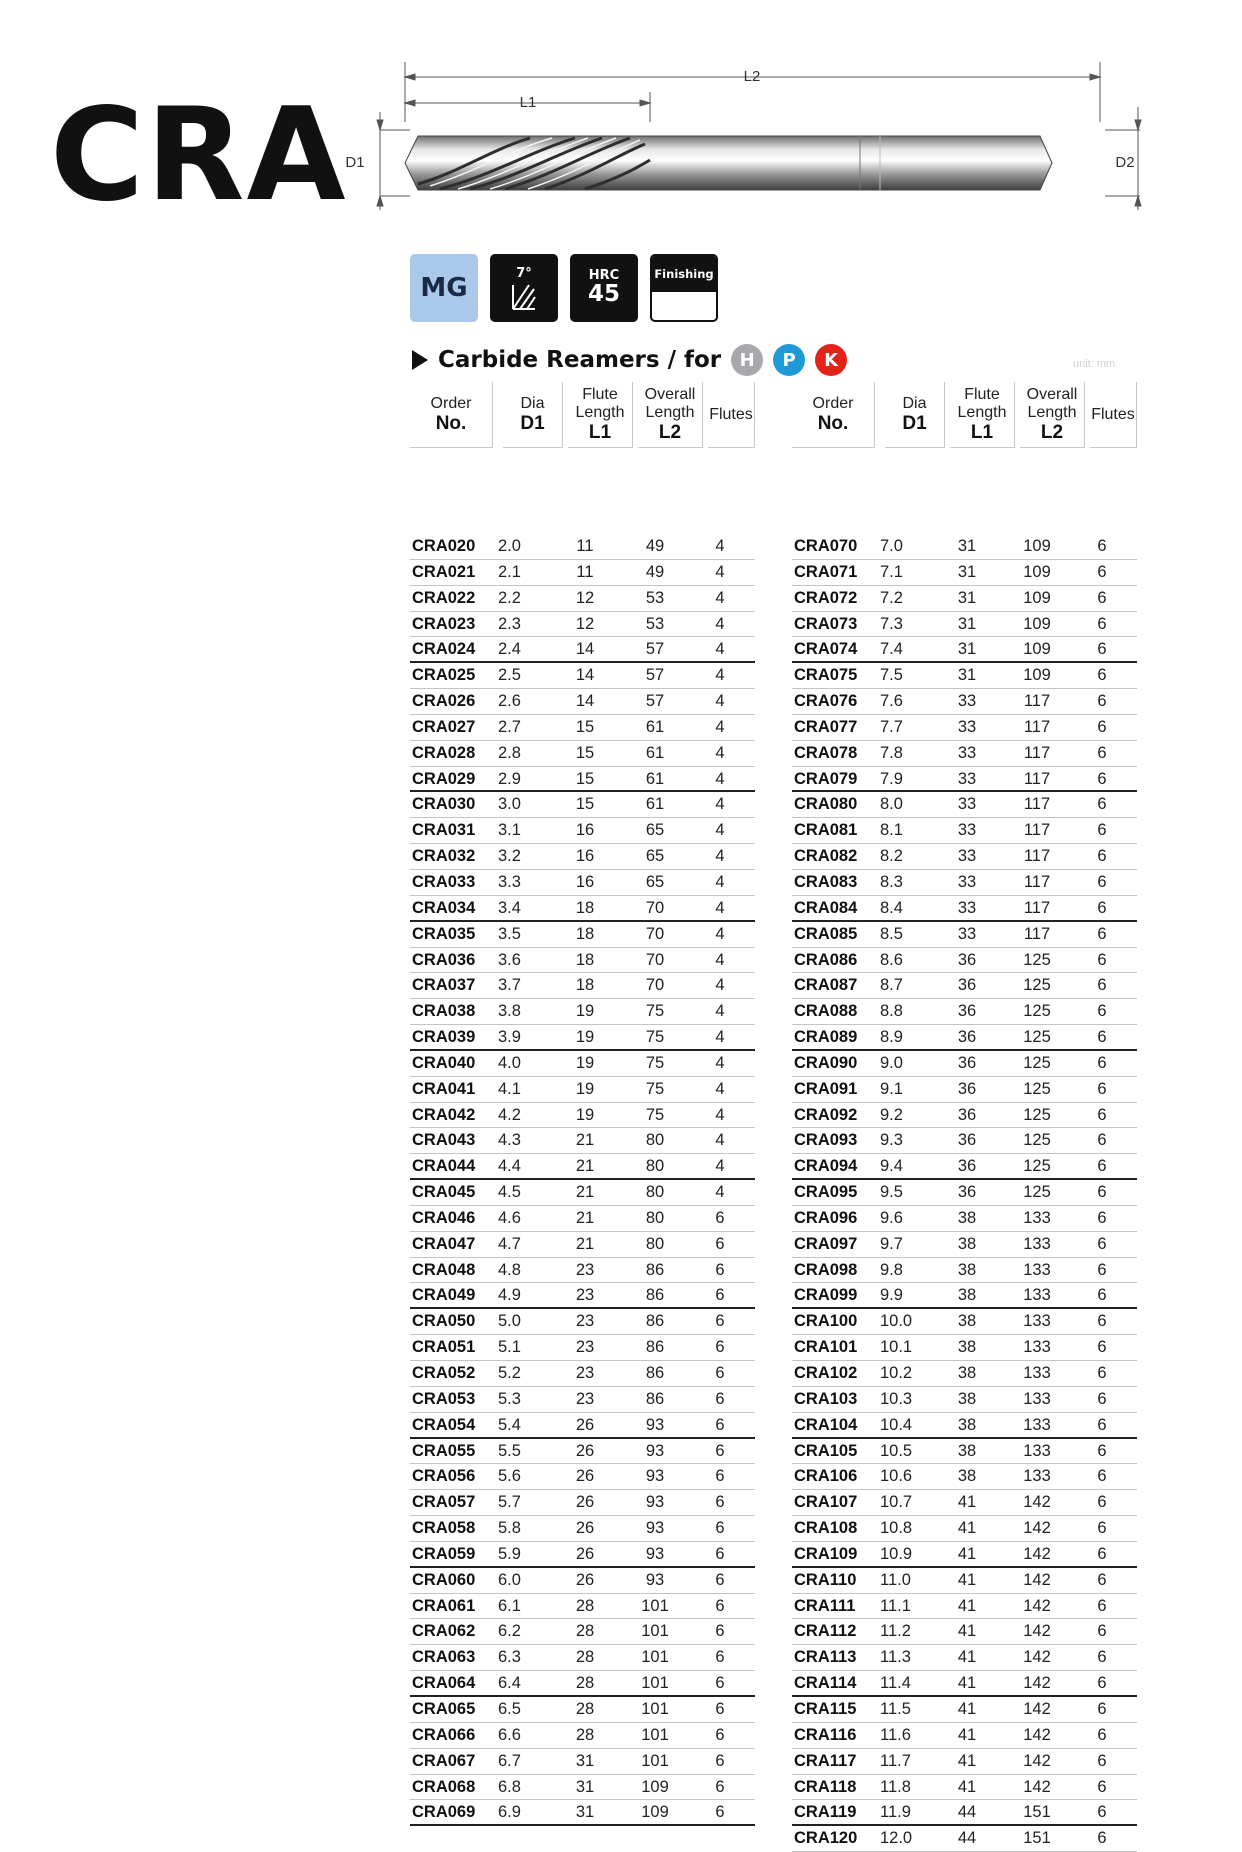 Image resolution: width=1242 pixels, height=1852 pixels. Describe the element at coordinates (826, 1192) in the screenshot. I see `order-no-cell: CRA095` at that location.